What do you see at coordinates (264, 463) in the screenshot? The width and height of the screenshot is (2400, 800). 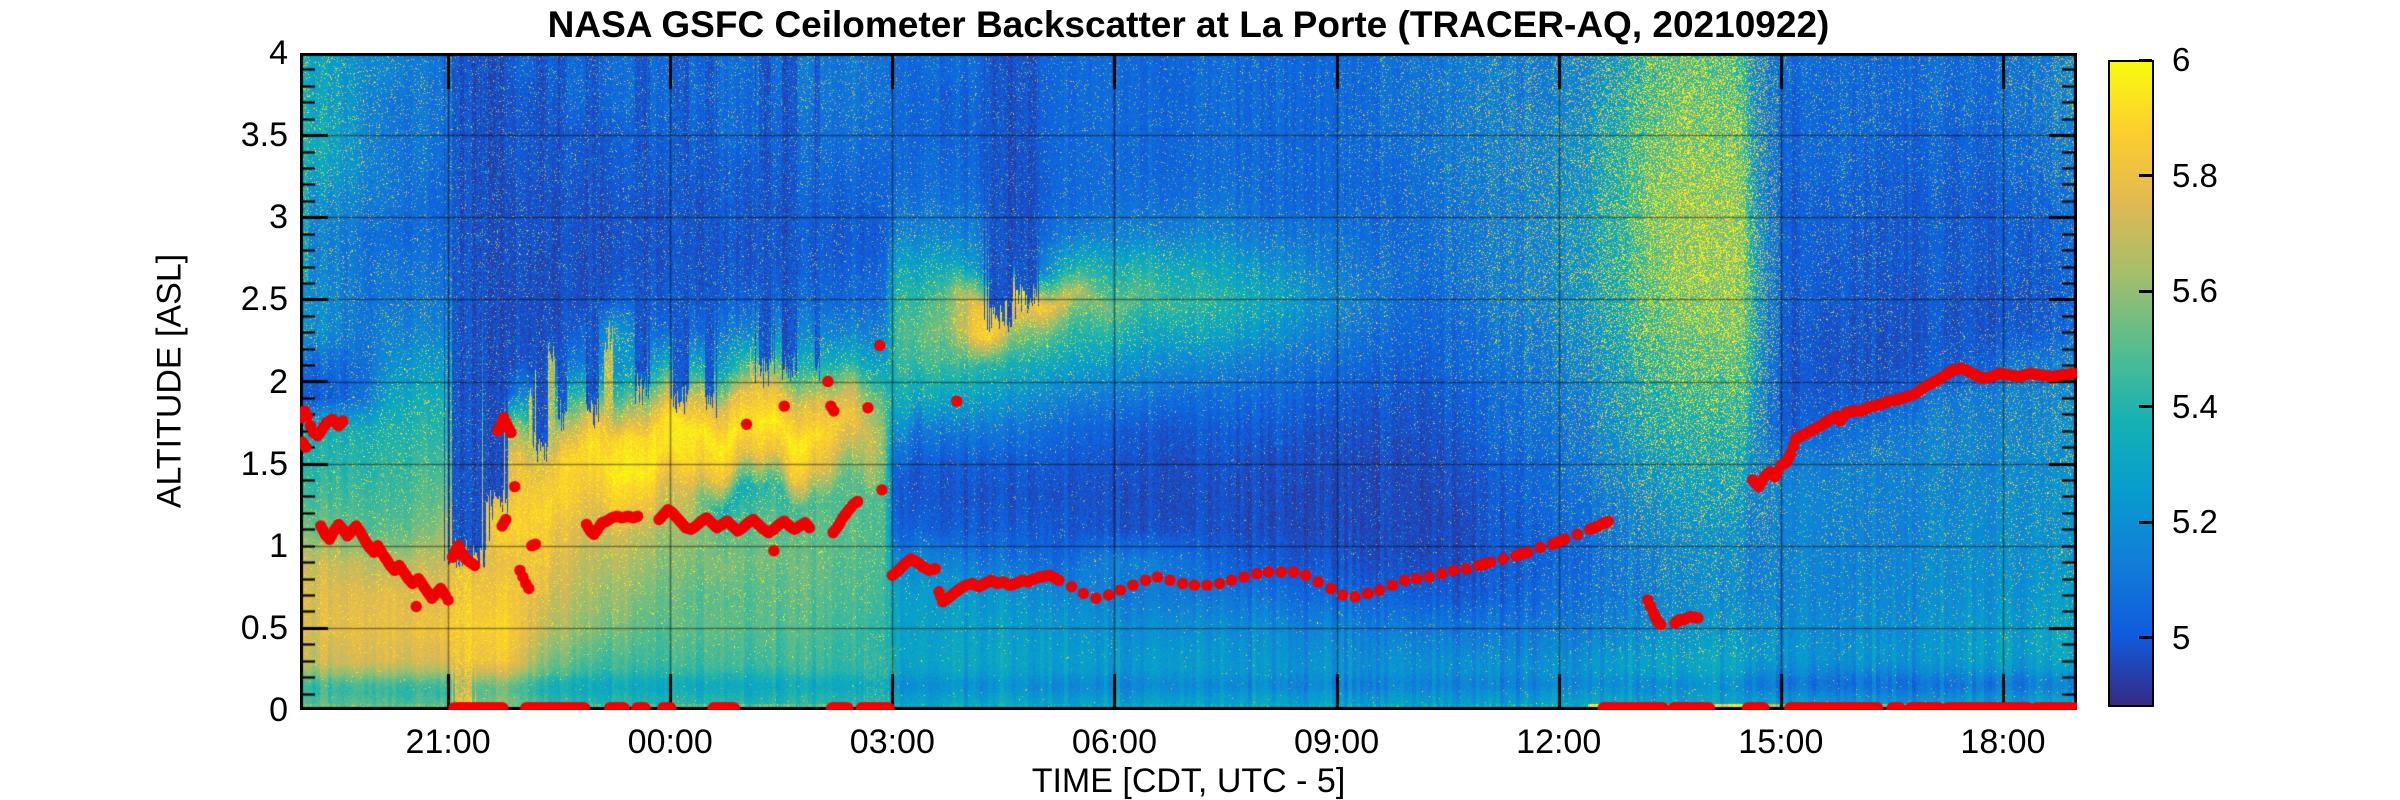 I see `y-tick-label: 1.5` at bounding box center [264, 463].